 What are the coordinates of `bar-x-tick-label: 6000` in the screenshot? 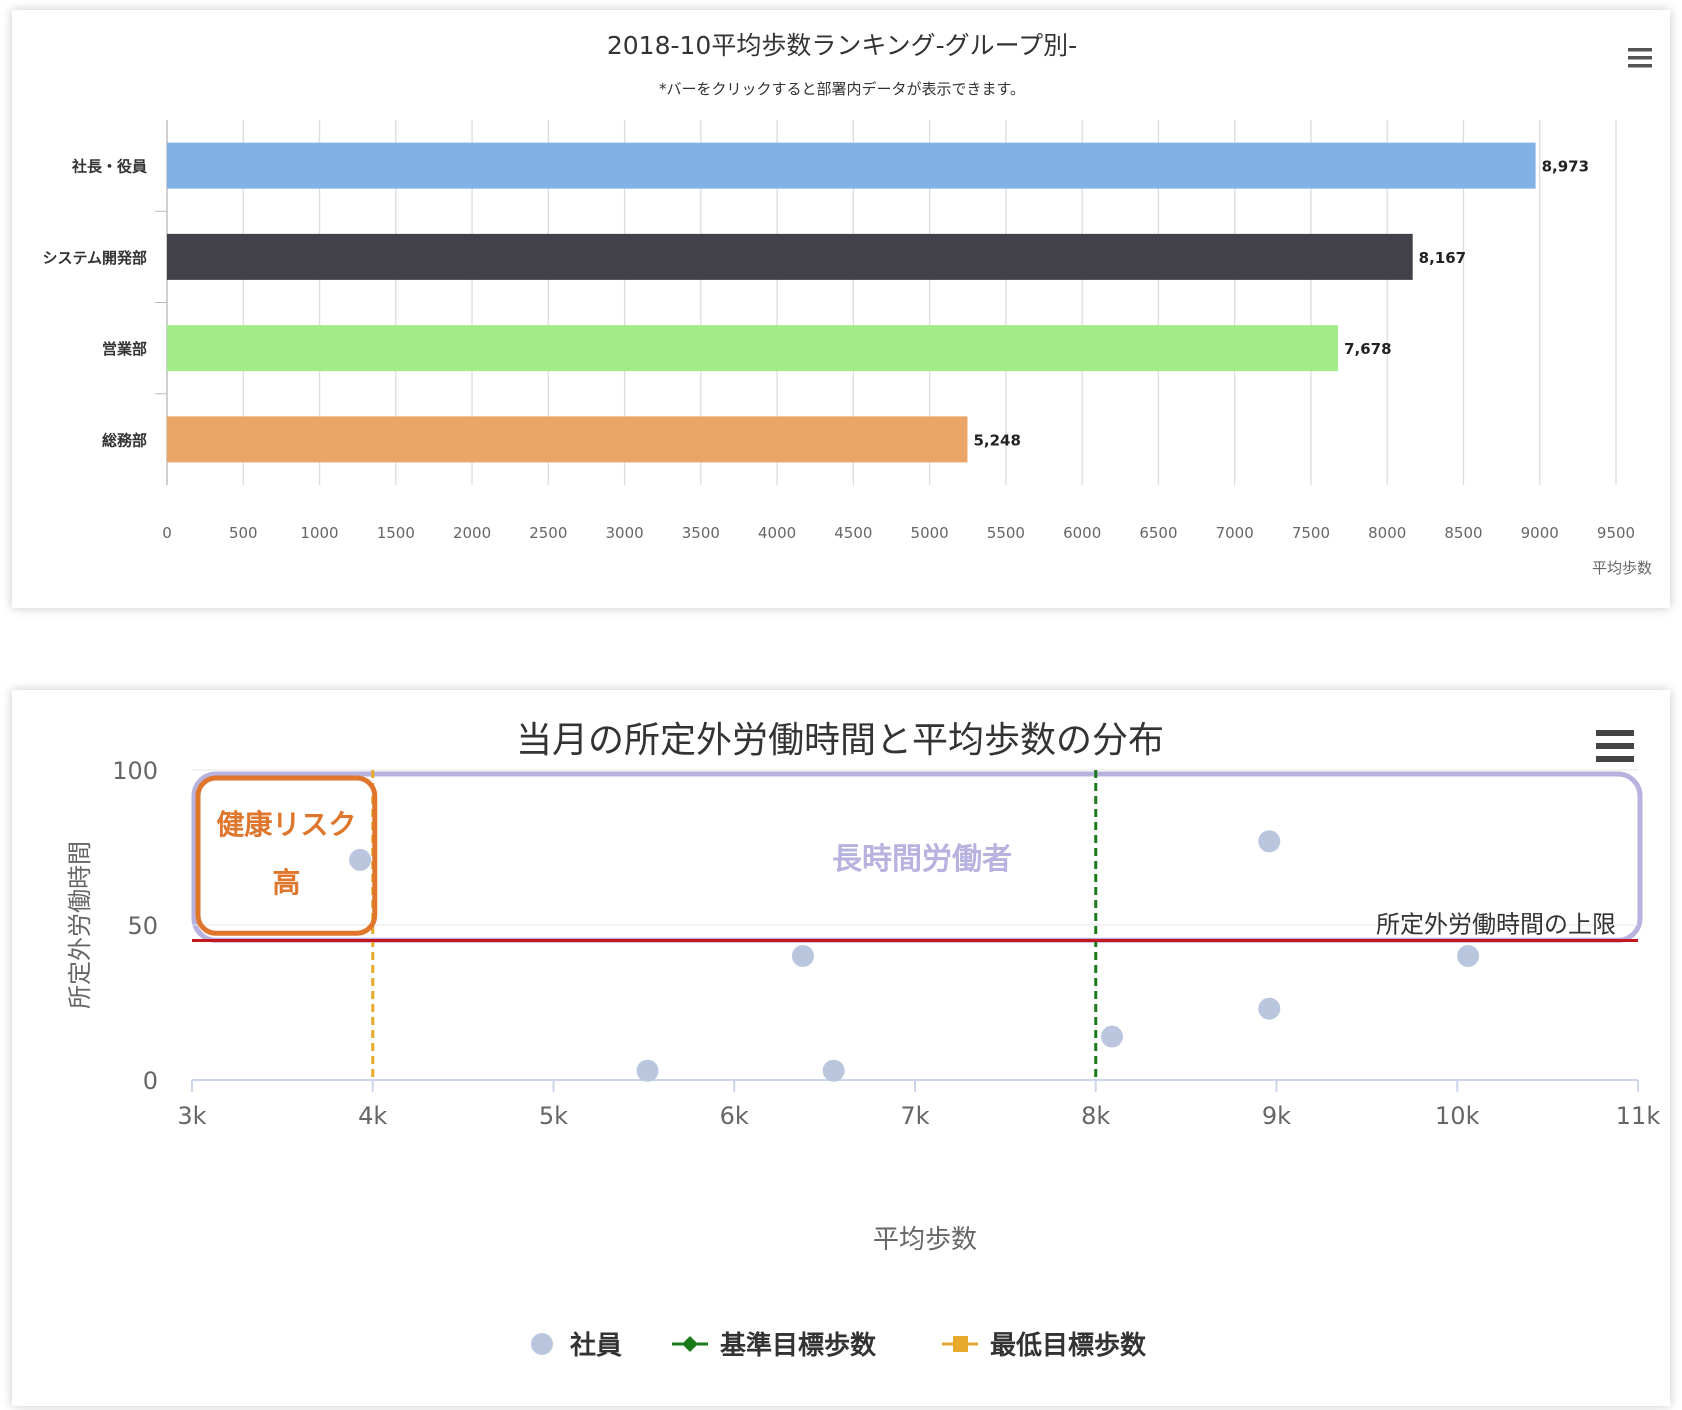 It's located at (1082, 533).